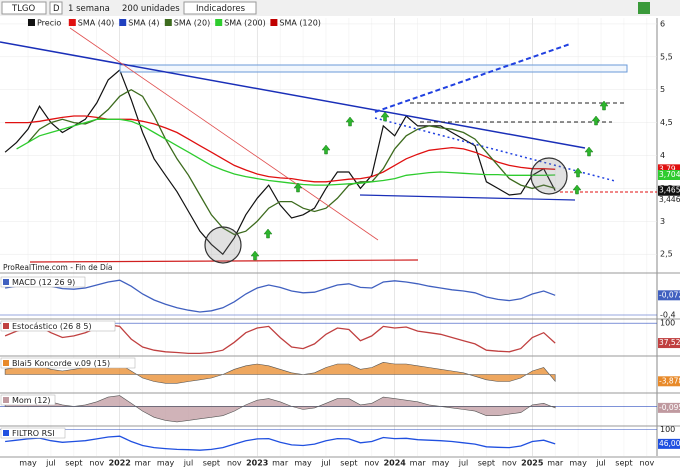 The image size is (680, 473). What do you see at coordinates (373, 68) in the screenshot?
I see `zone-box` at bounding box center [373, 68].